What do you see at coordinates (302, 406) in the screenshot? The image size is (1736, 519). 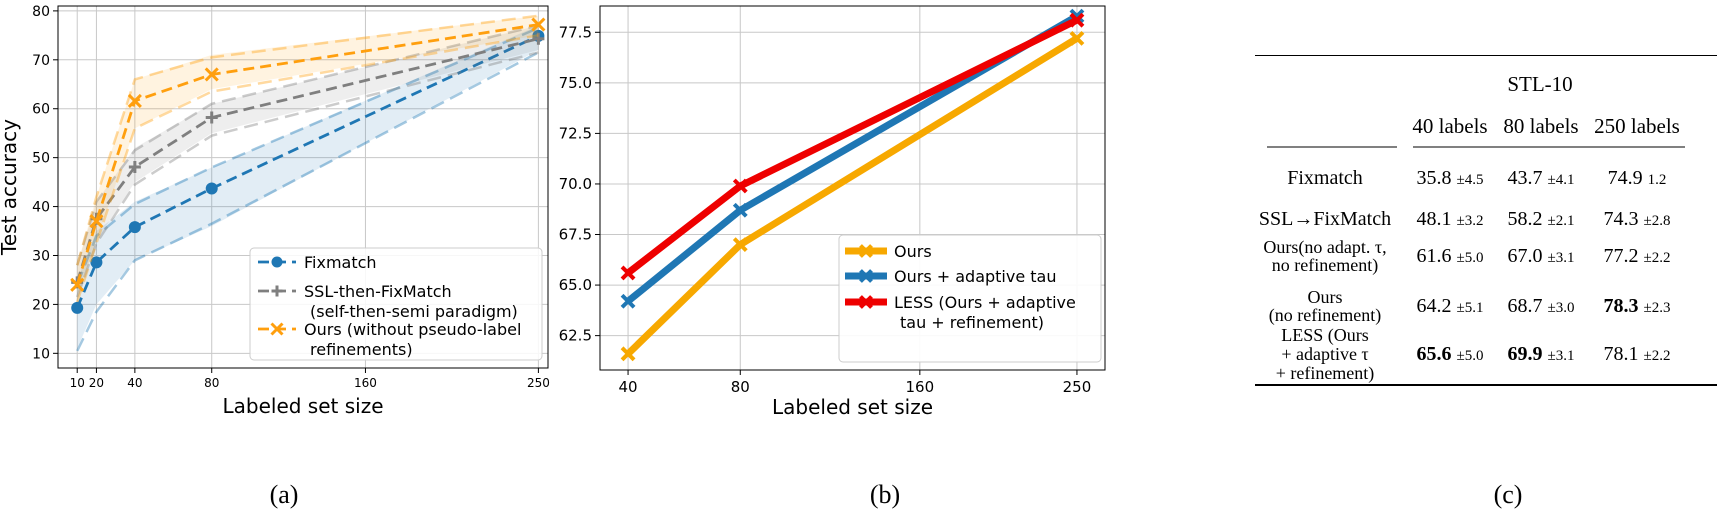 I see `x-axis-label: Labeled set size` at bounding box center [302, 406].